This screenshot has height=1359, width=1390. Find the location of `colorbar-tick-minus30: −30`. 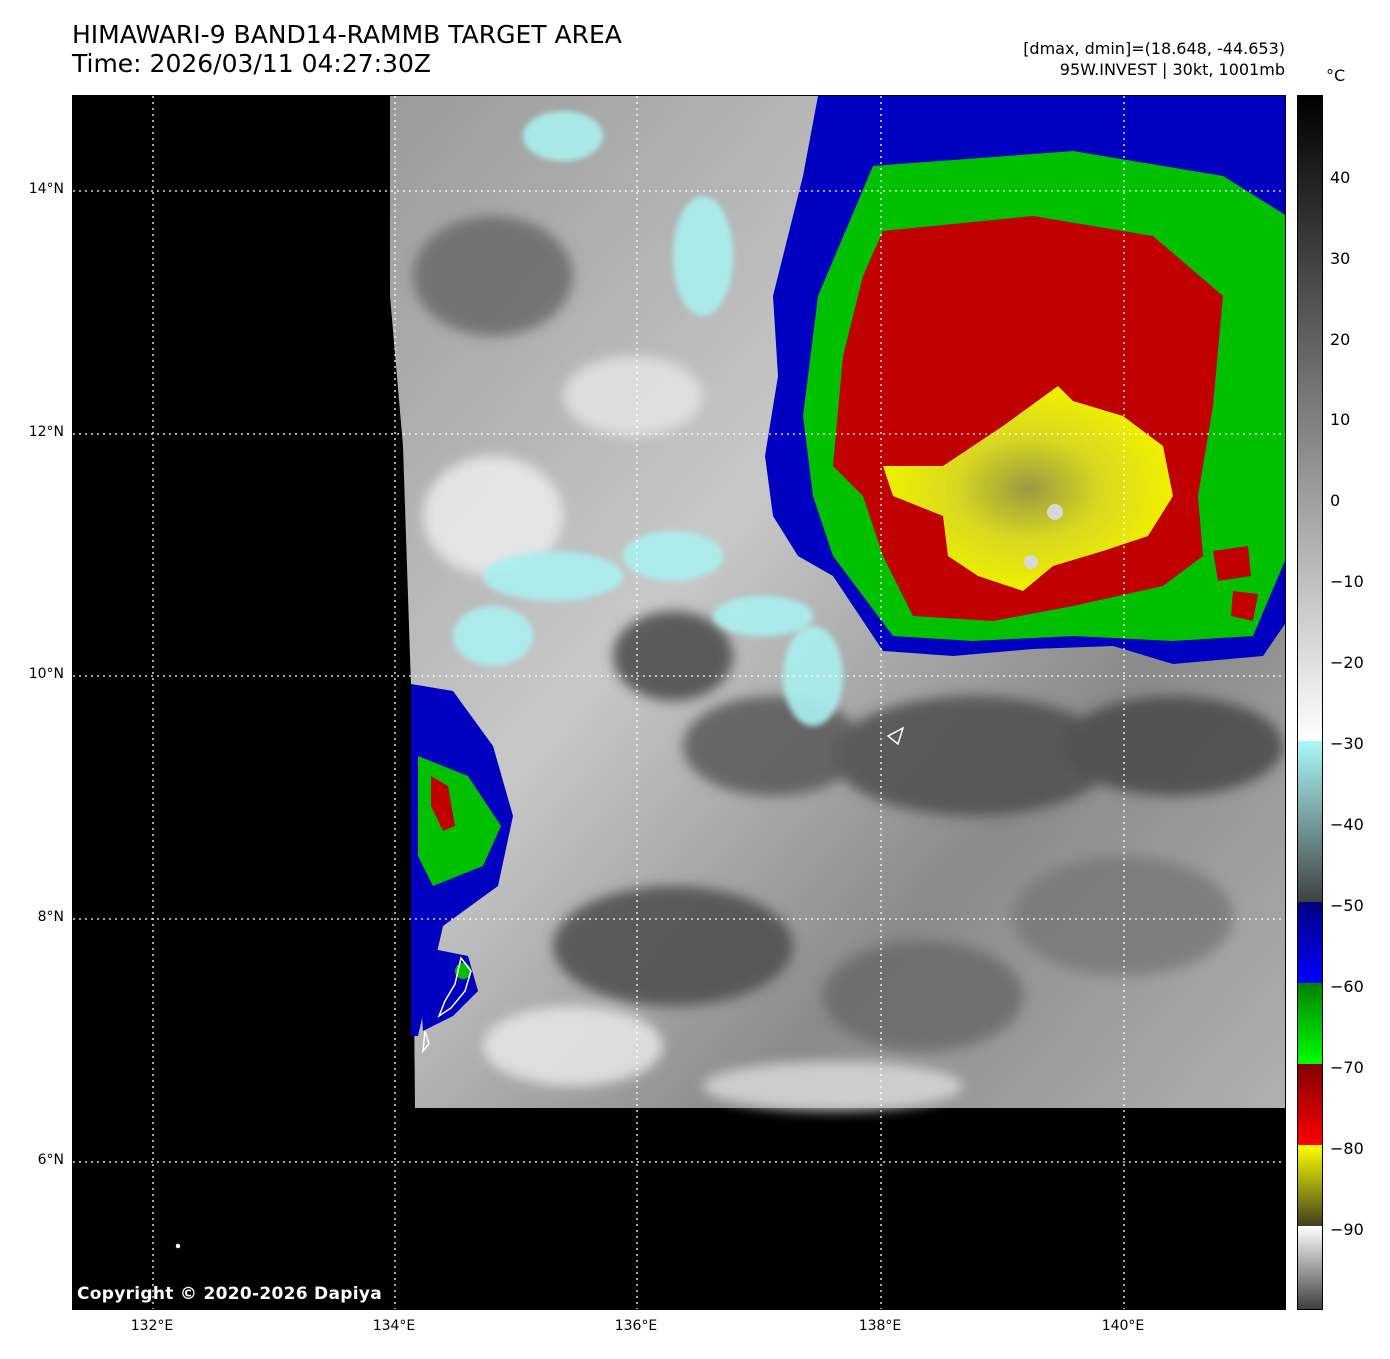

colorbar-tick-minus30: −30 is located at coordinates (1347, 743).